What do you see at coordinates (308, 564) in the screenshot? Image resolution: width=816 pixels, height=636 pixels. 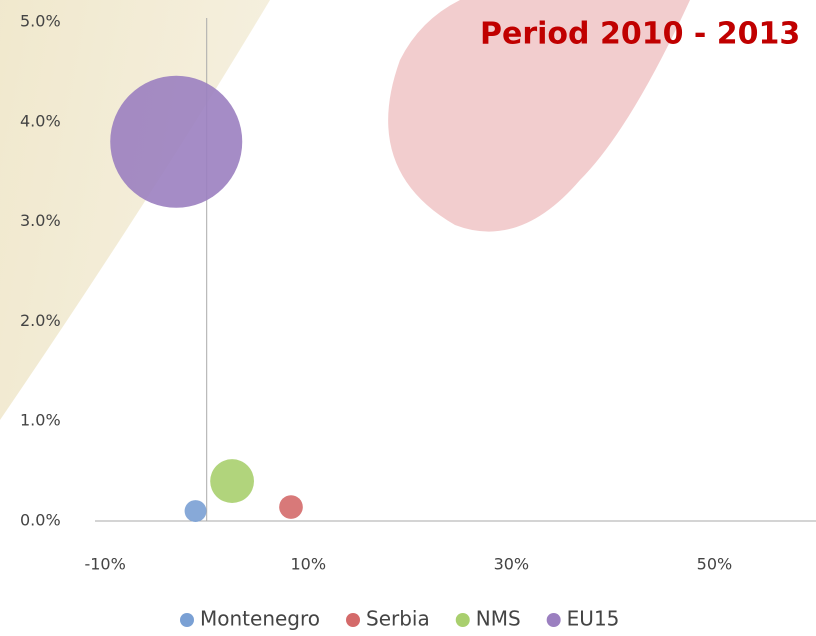 I see `x-tick-label: 10%` at bounding box center [308, 564].